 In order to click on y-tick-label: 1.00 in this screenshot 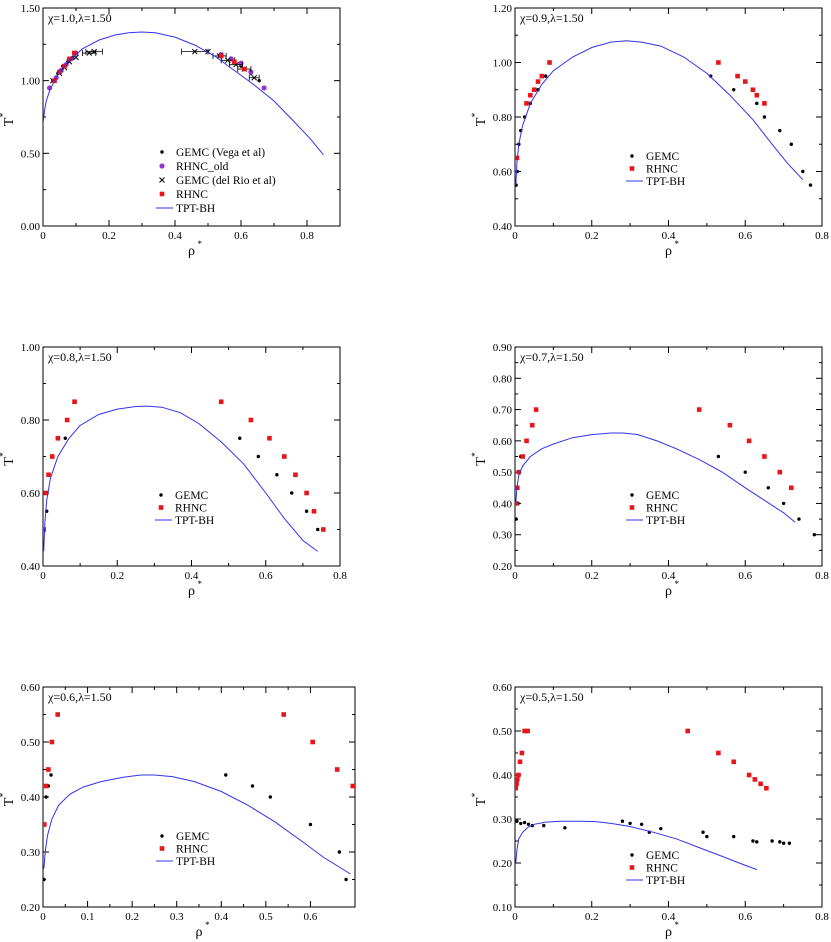, I will do `click(31, 82)`.